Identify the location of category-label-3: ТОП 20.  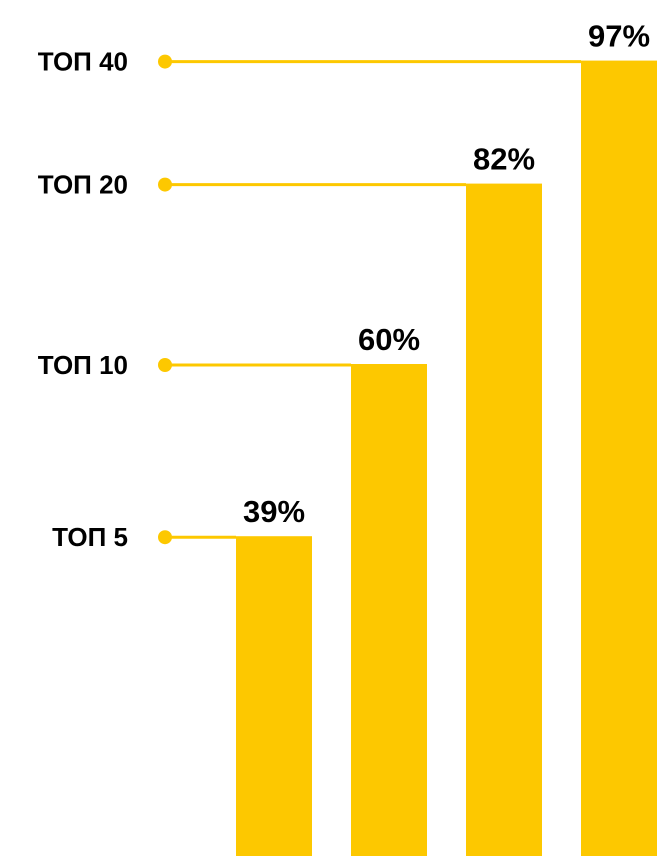
(83, 185).